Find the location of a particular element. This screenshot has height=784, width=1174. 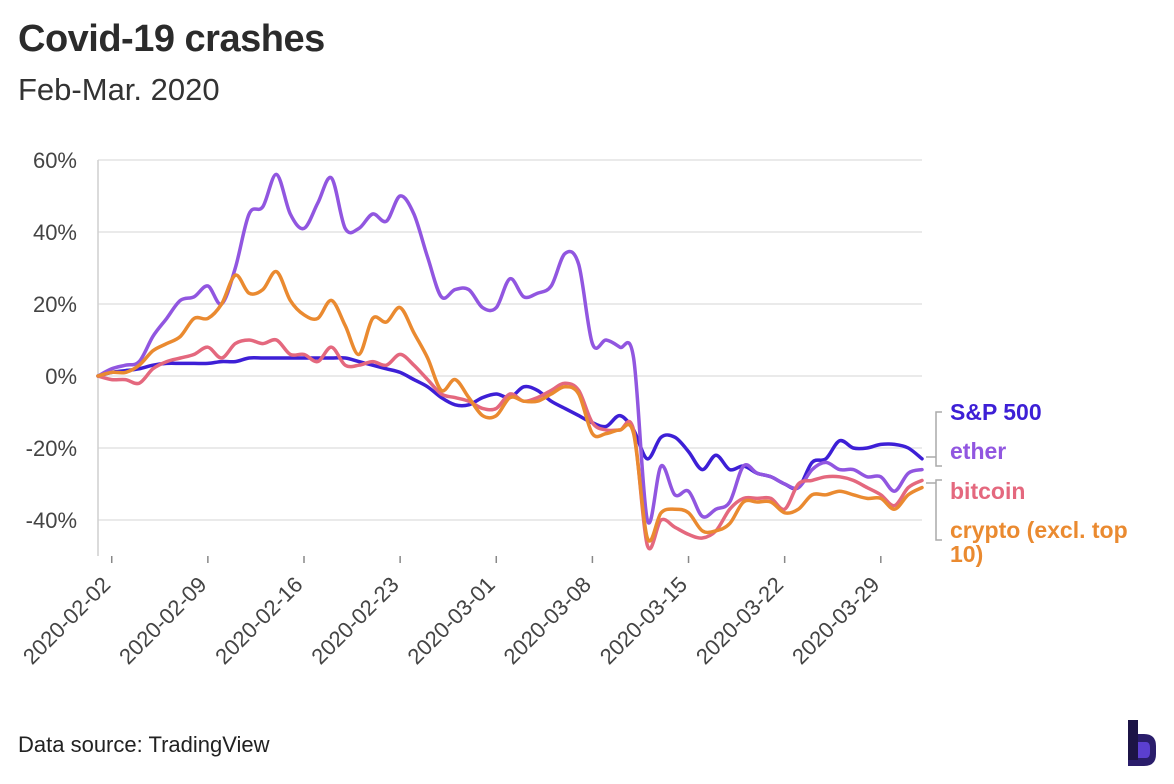

y-tick-label: 40% is located at coordinates (55, 232).